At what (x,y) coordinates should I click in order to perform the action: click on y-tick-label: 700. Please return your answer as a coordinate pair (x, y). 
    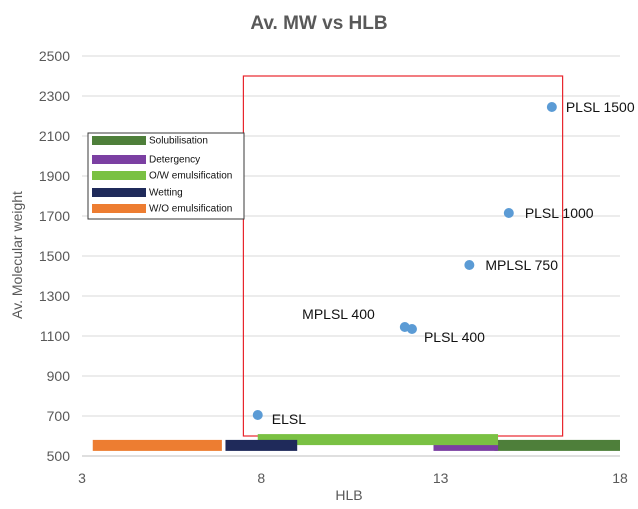
    Looking at the image, I should click on (59, 416).